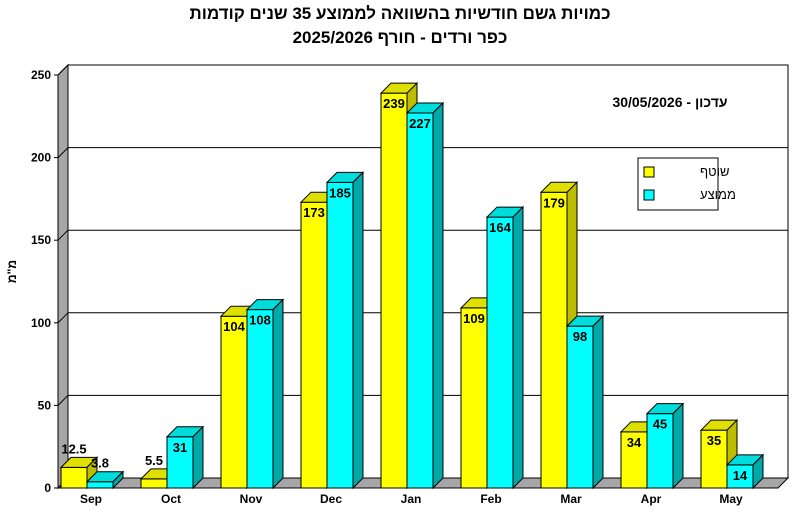 This screenshot has height=516, width=800. Describe the element at coordinates (314, 212) in the screenshot. I see `data-label: 173` at that location.